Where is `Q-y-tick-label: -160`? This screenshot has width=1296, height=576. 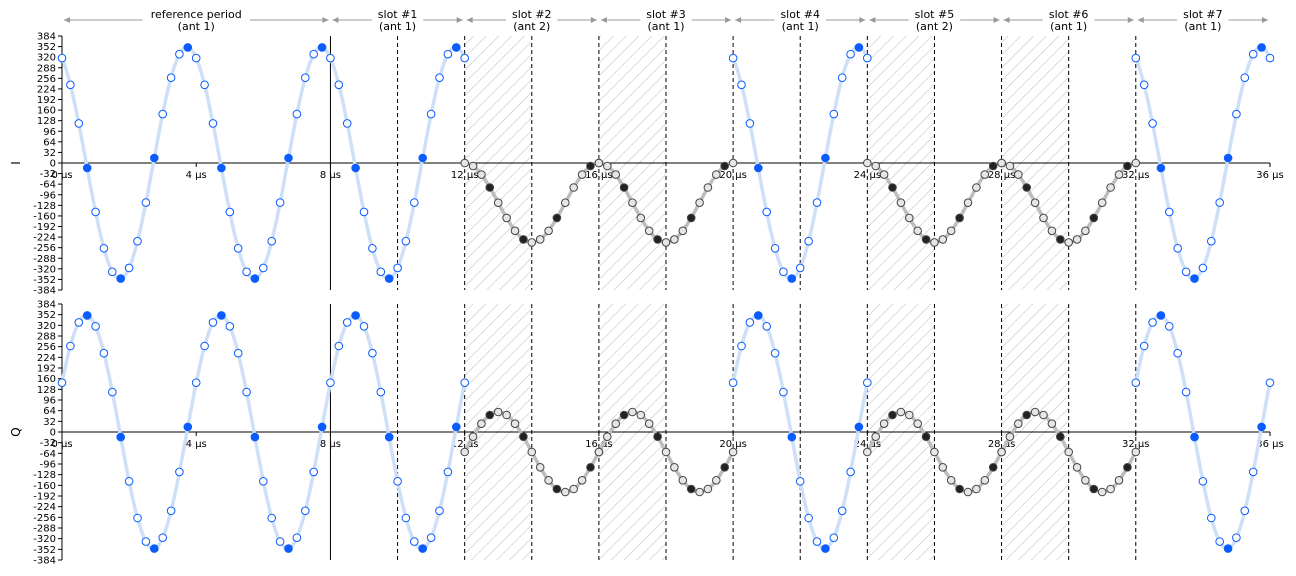
Q-y-tick-label: -160 is located at coordinates (44, 486).